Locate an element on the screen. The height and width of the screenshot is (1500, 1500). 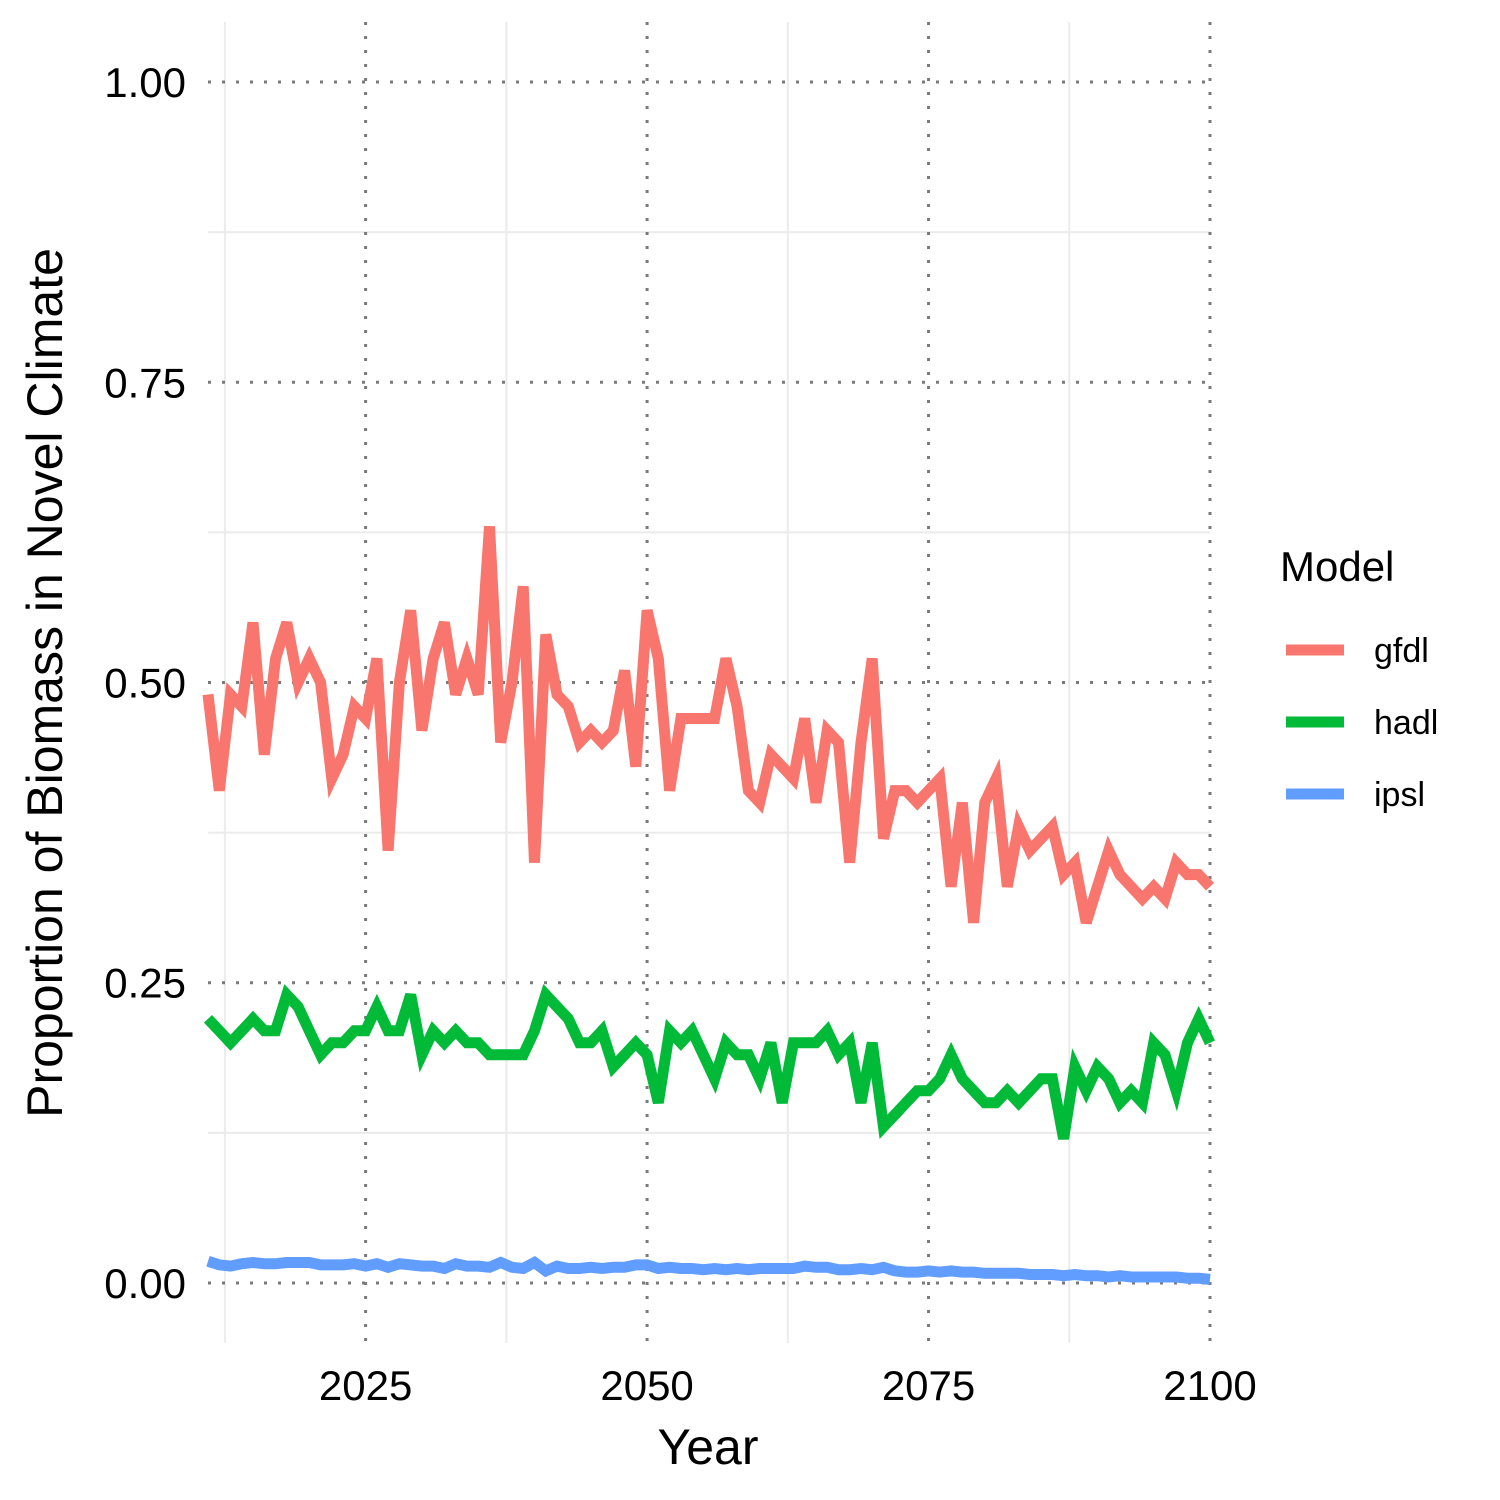
legend-label-ipsl: ipsl is located at coordinates (1399, 795).